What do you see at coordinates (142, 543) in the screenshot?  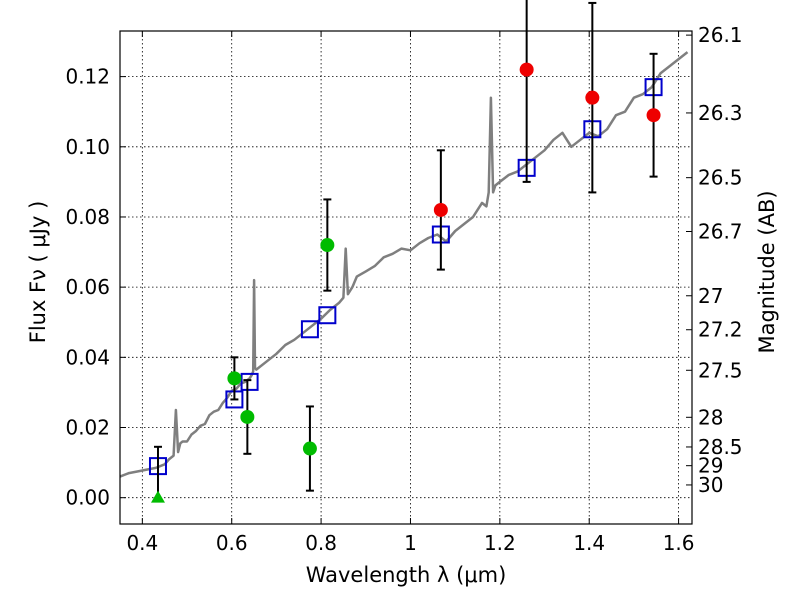 I see `x-tick-label: 0.4` at bounding box center [142, 543].